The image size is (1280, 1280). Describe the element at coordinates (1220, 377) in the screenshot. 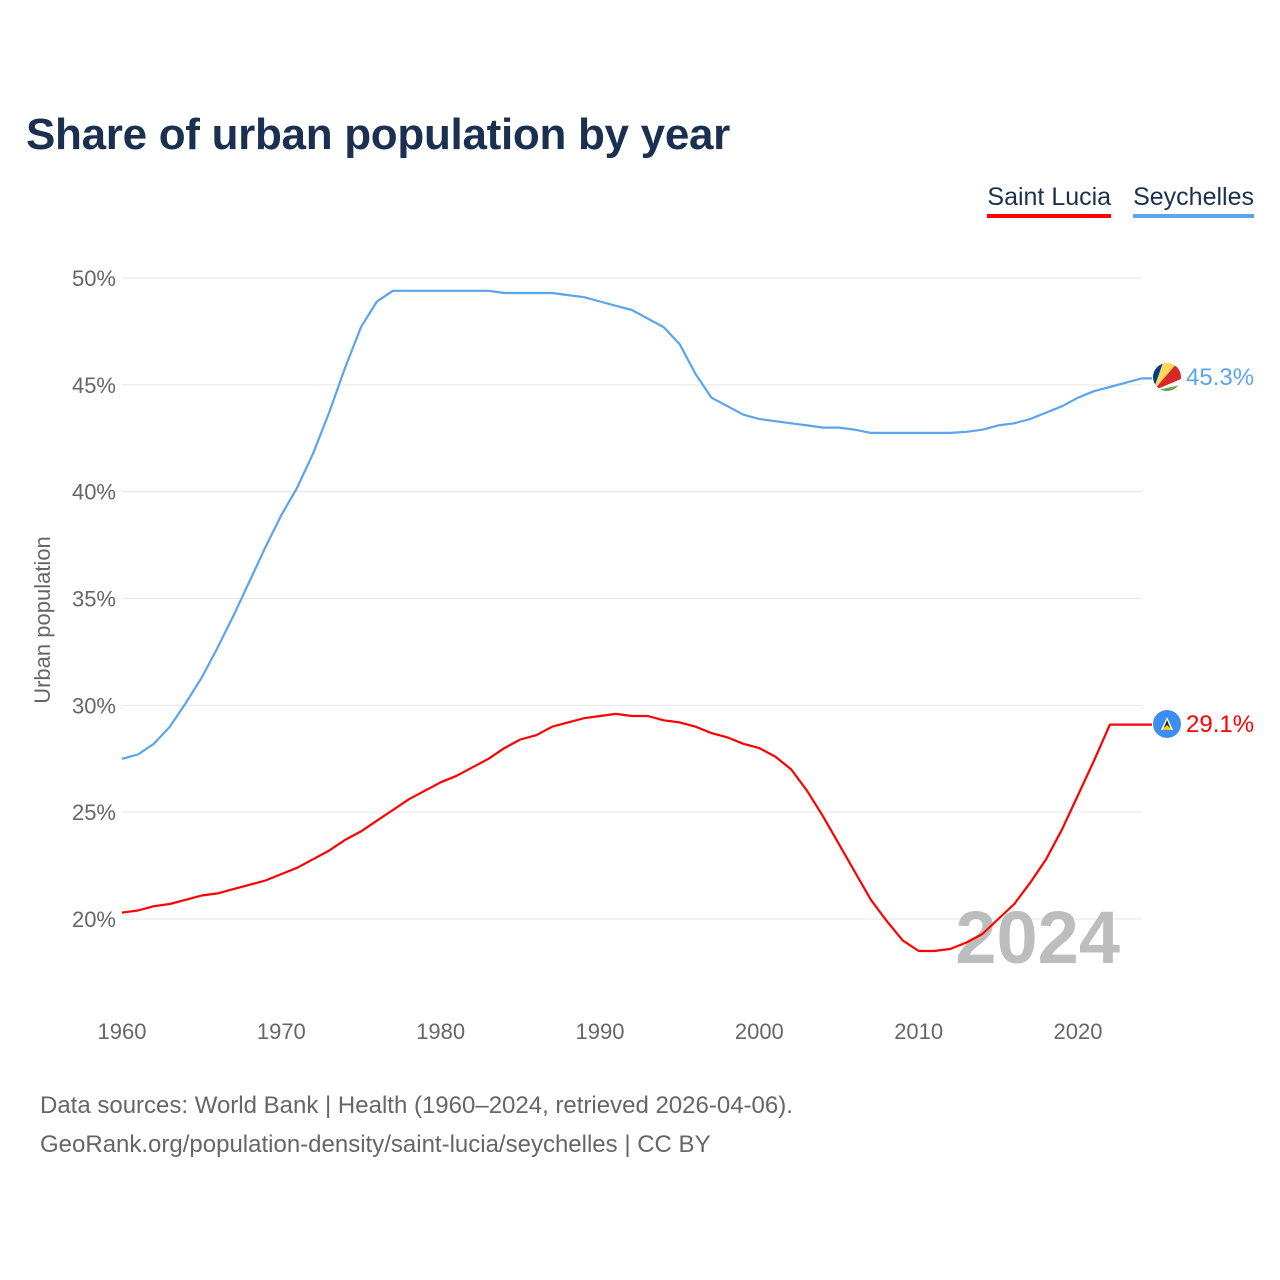

I see `seychelles-end-label: 45.3%` at that location.